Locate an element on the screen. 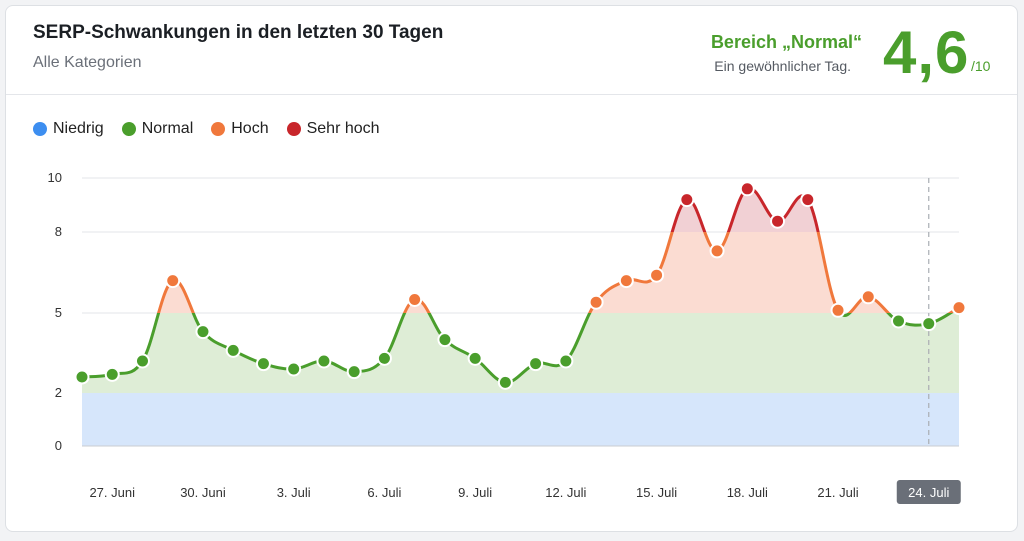  legend-item-low: Niedrig is located at coordinates (68, 129).